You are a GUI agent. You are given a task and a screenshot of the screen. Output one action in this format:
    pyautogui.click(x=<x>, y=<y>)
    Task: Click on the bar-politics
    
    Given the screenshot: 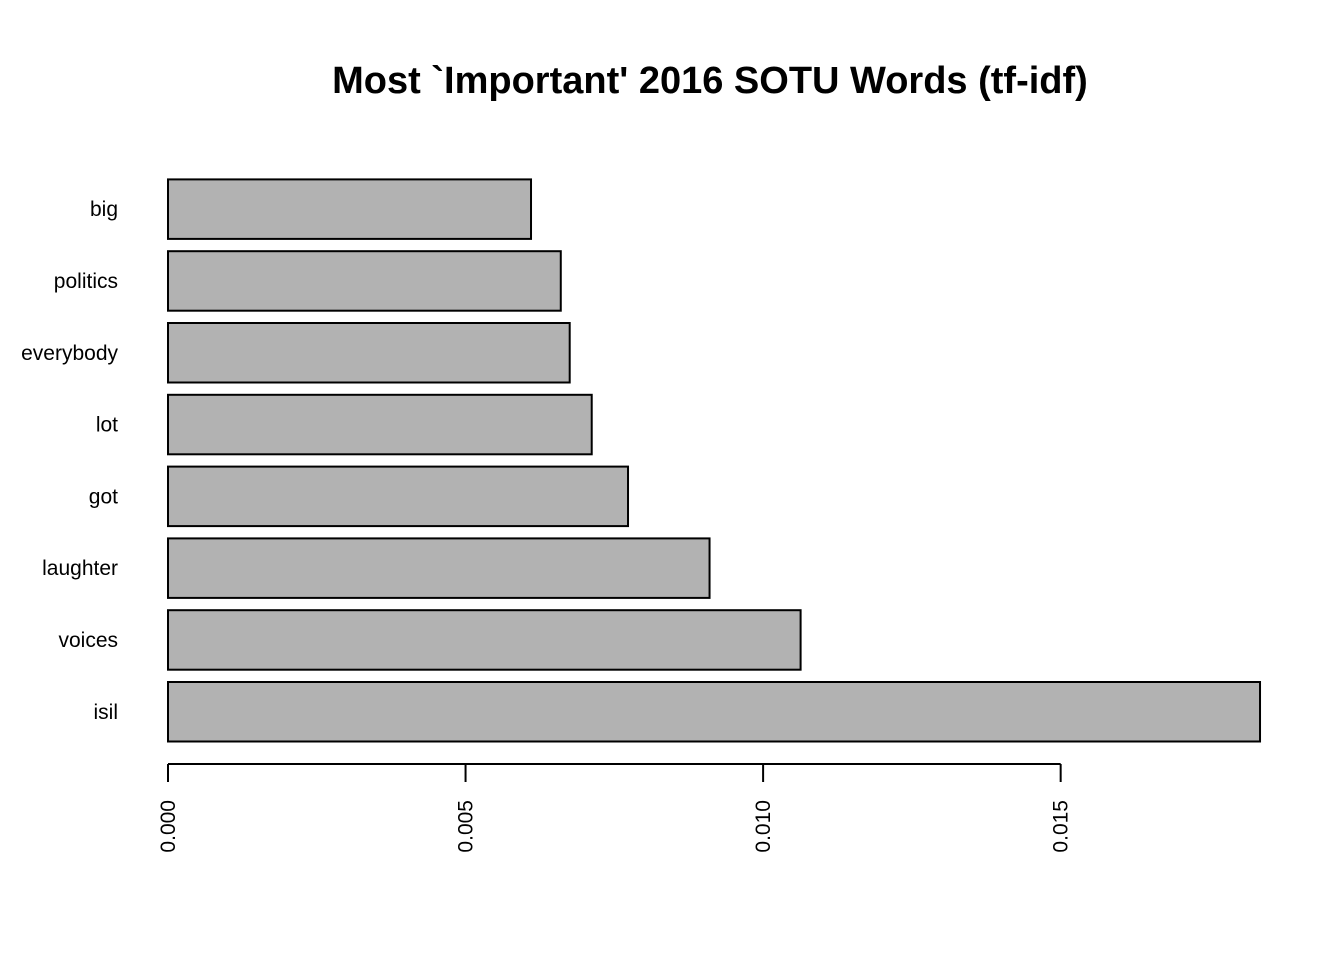 What is the action you would take?
    pyautogui.click(x=364, y=281)
    